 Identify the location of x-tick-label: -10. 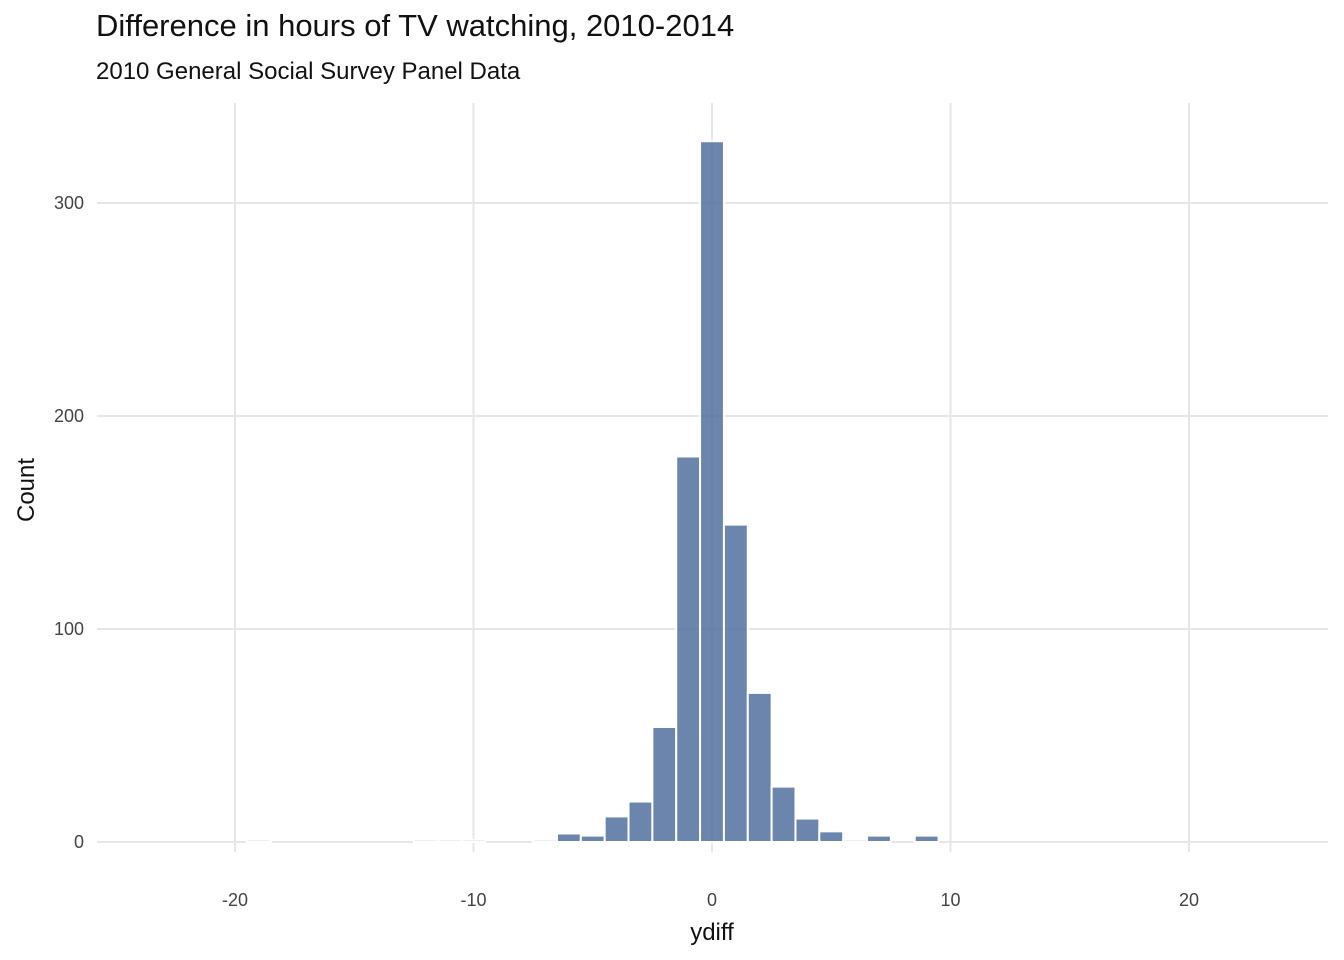
(473, 900).